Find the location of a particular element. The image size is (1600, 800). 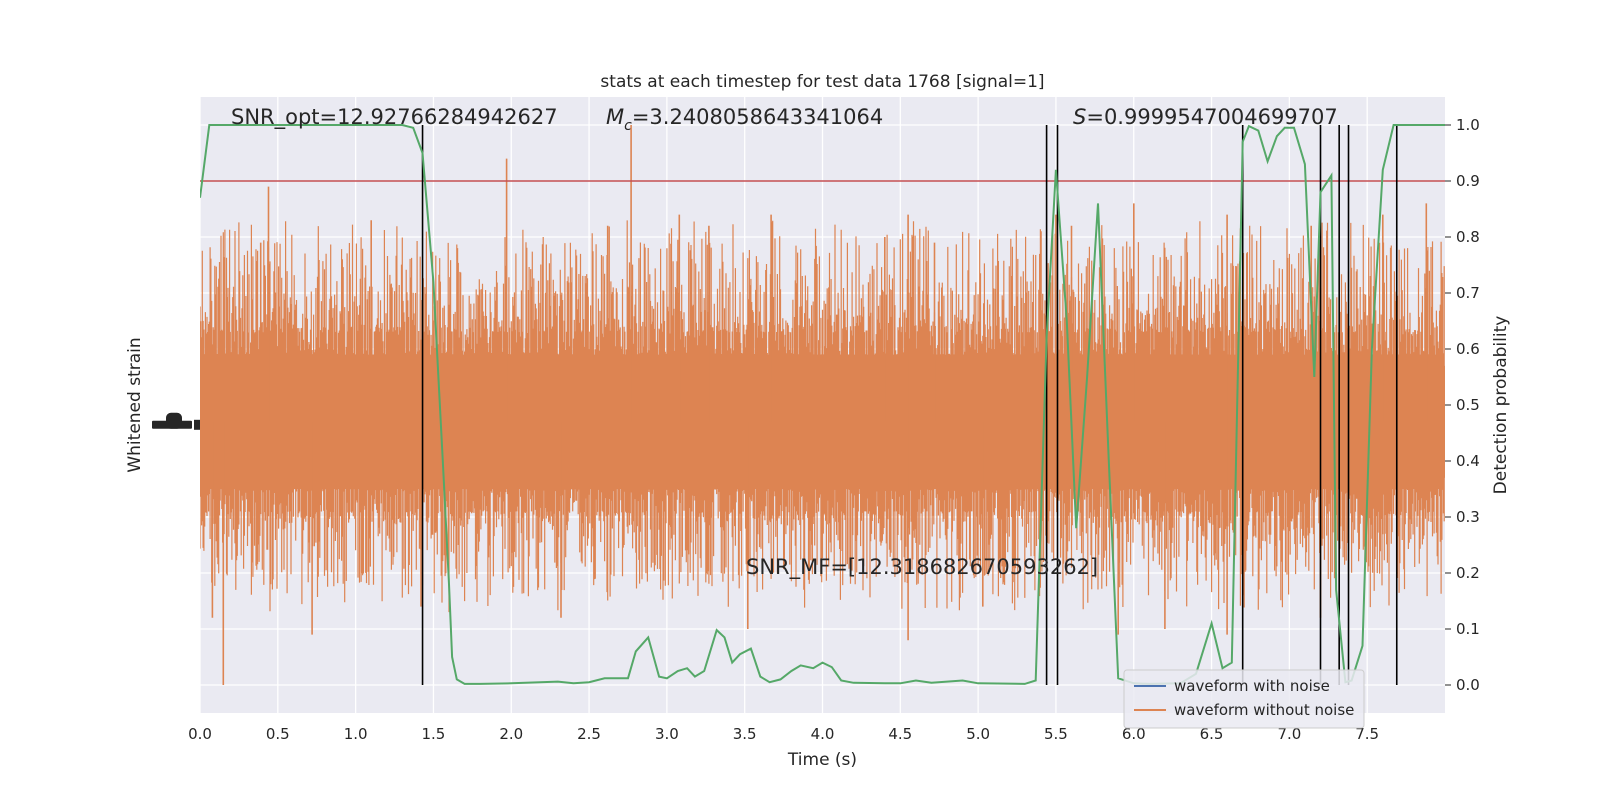

y-tick-label: 0.1 is located at coordinates (1468, 629).